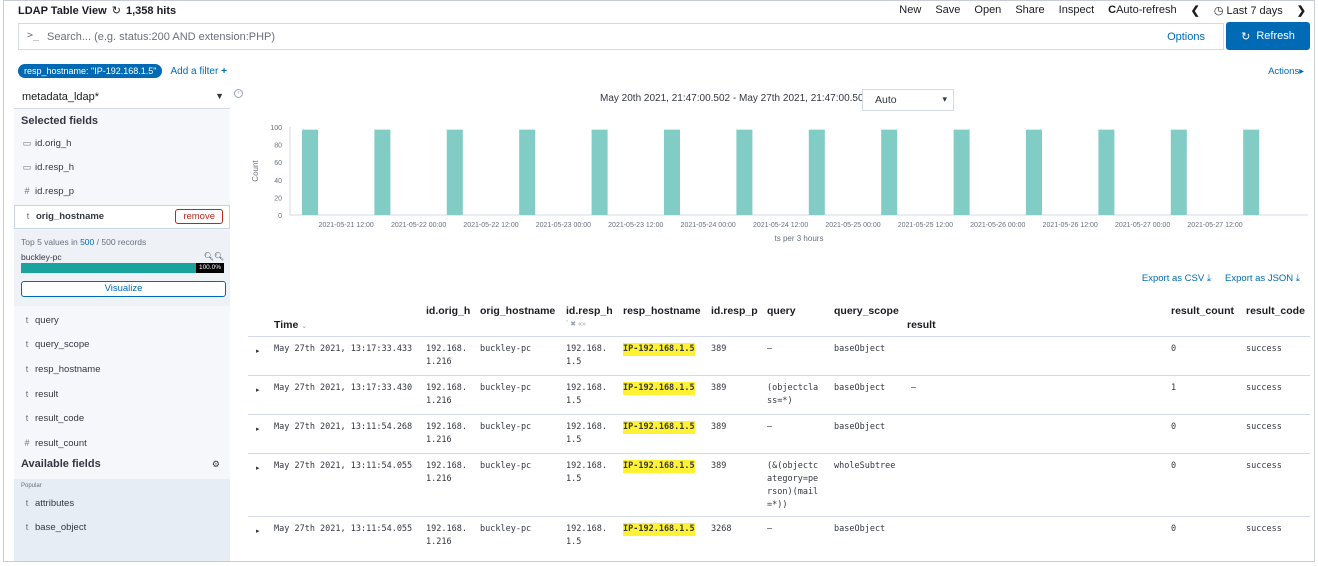 The image size is (1318, 566). Describe the element at coordinates (199, 216) in the screenshot. I see `remove-field-button: remove` at that location.